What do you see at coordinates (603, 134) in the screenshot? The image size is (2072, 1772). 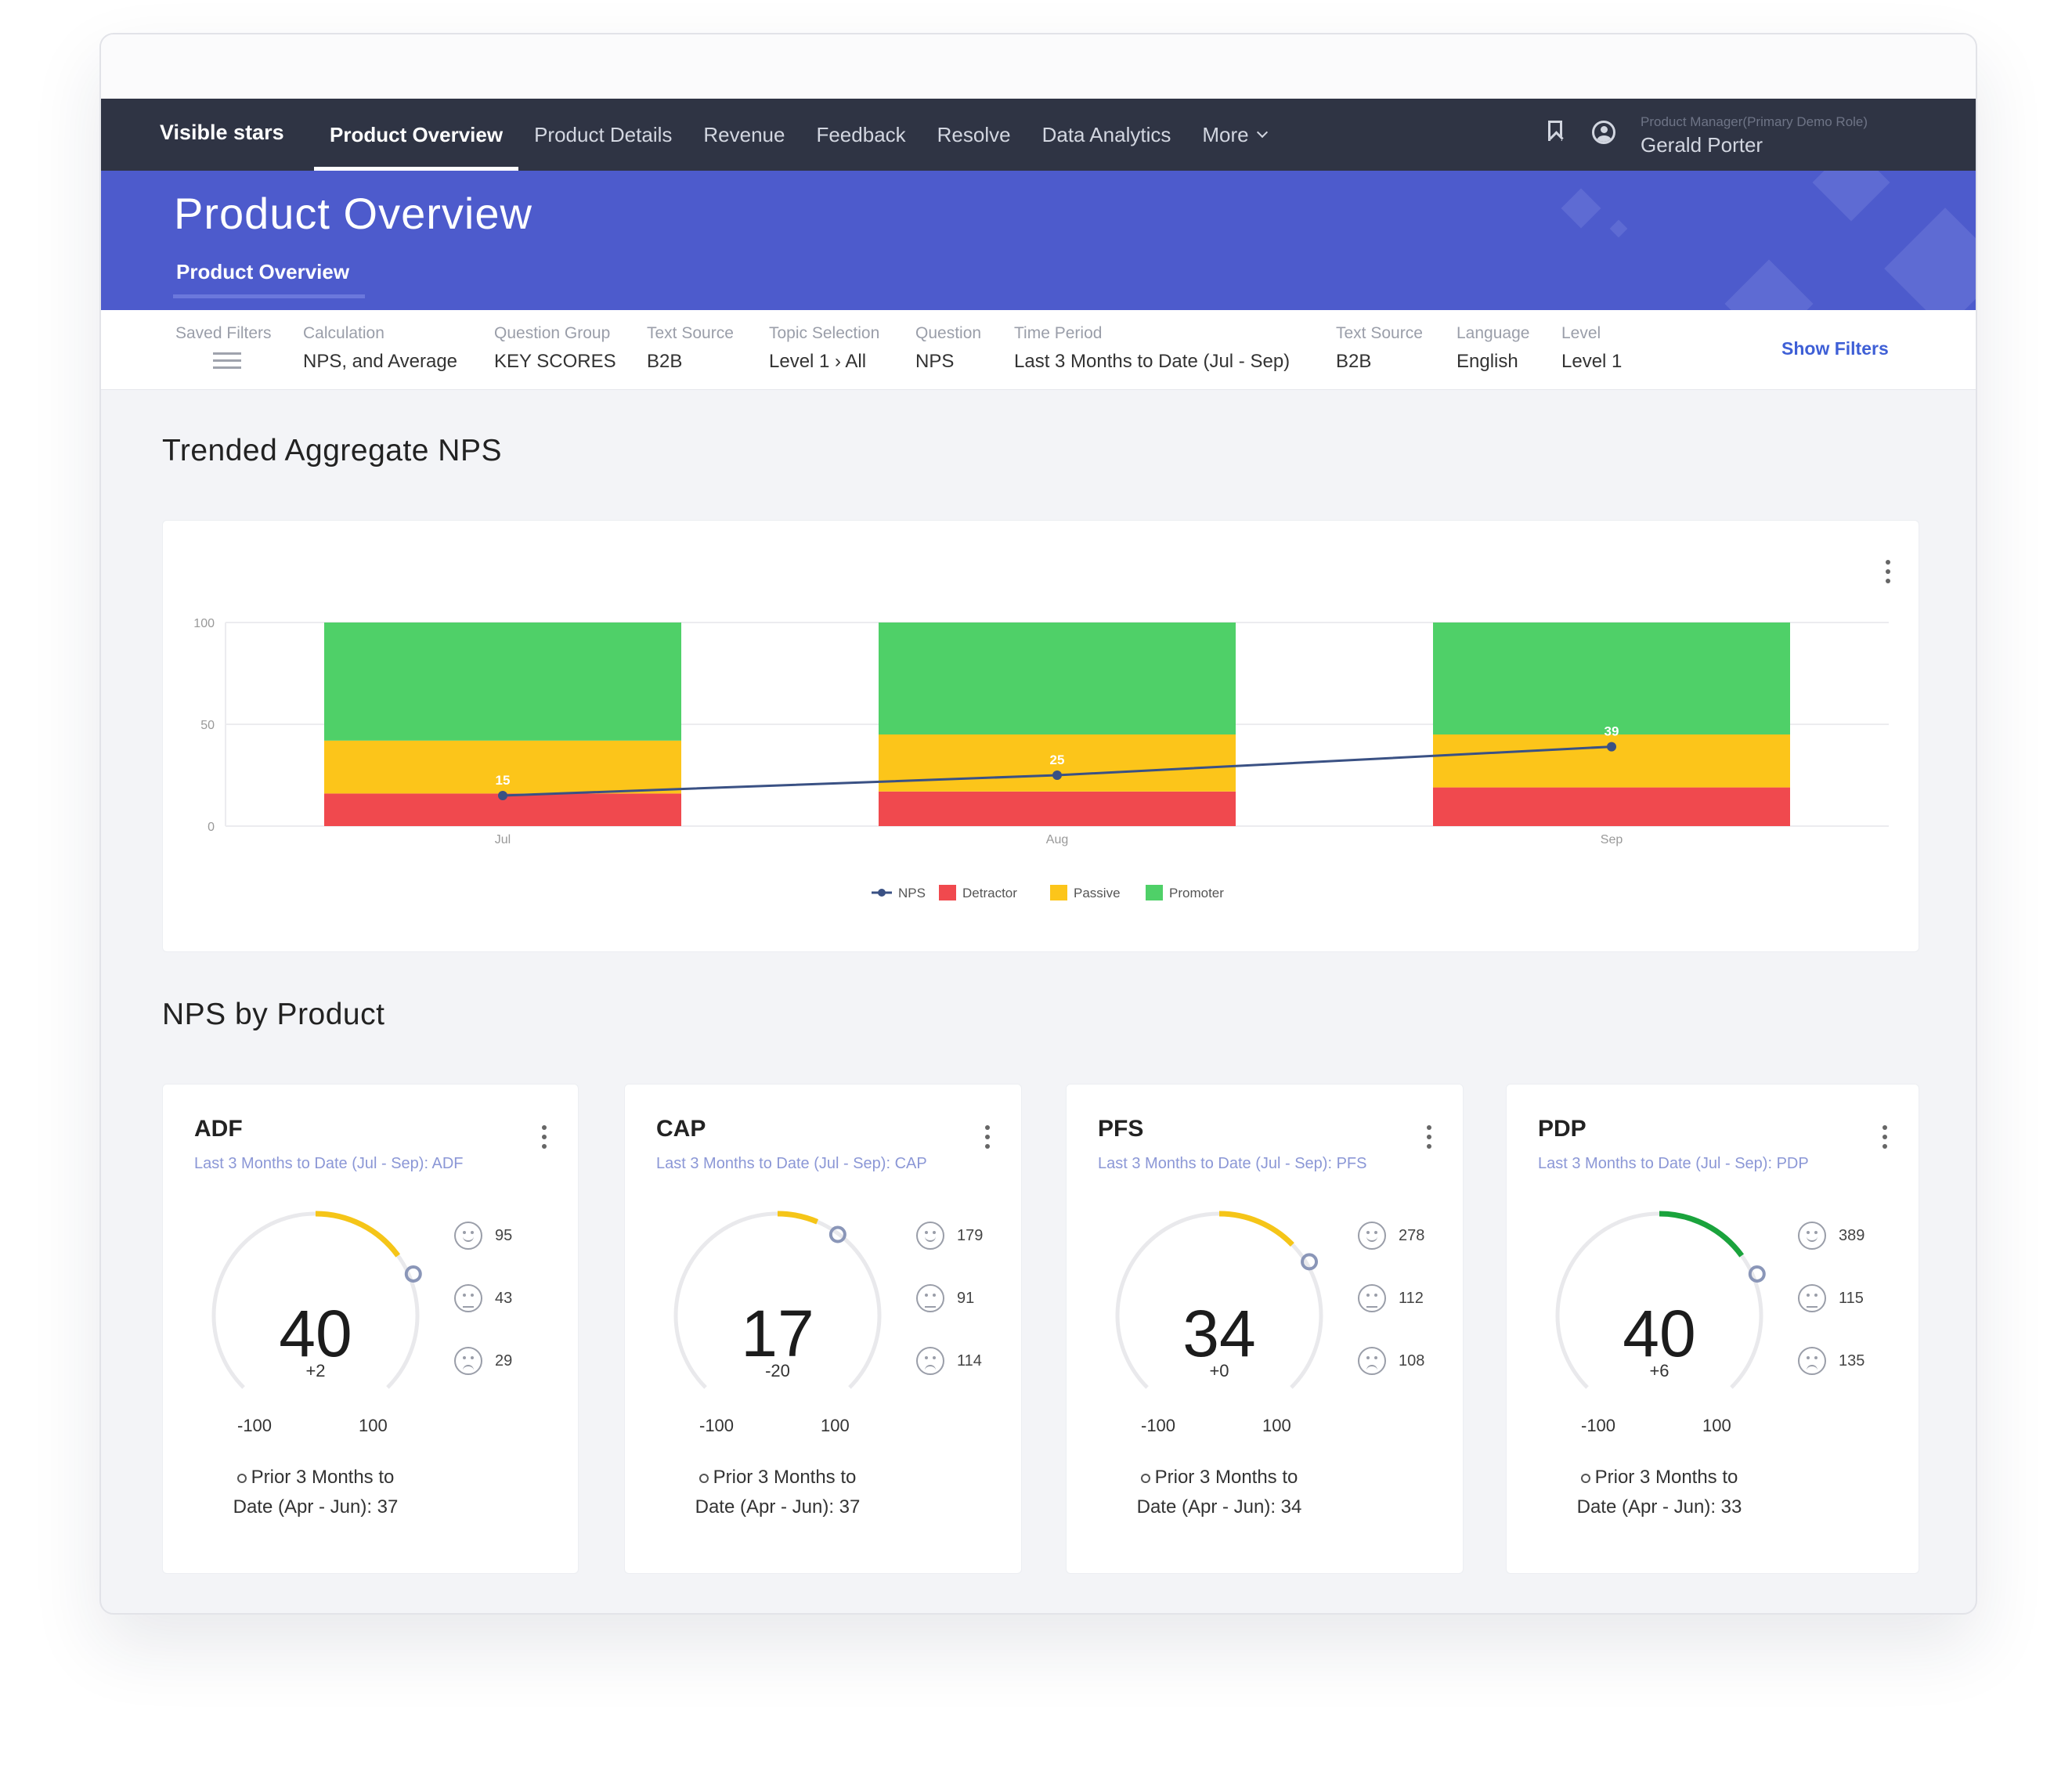 I see `tab-product-details: Product Details` at bounding box center [603, 134].